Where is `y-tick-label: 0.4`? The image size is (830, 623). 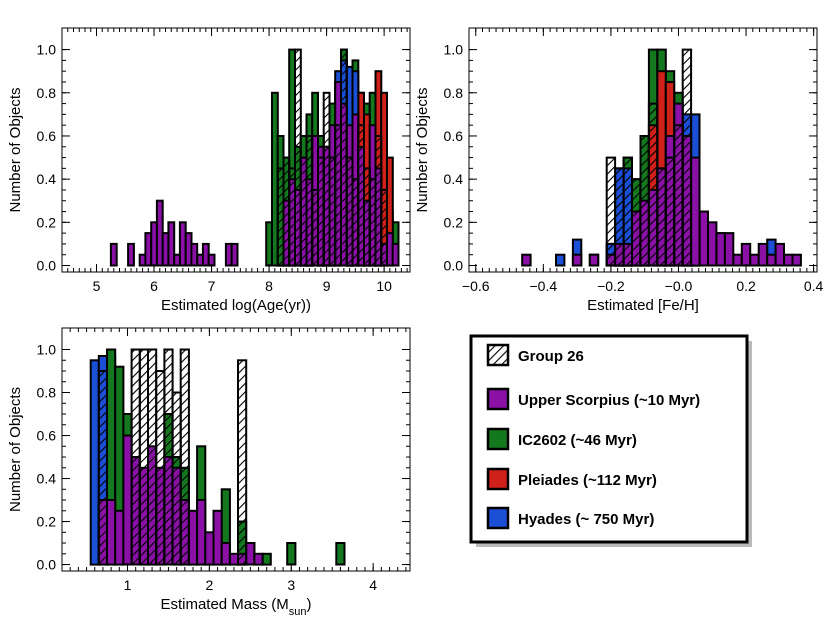
y-tick-label: 0.4 is located at coordinates (47, 179).